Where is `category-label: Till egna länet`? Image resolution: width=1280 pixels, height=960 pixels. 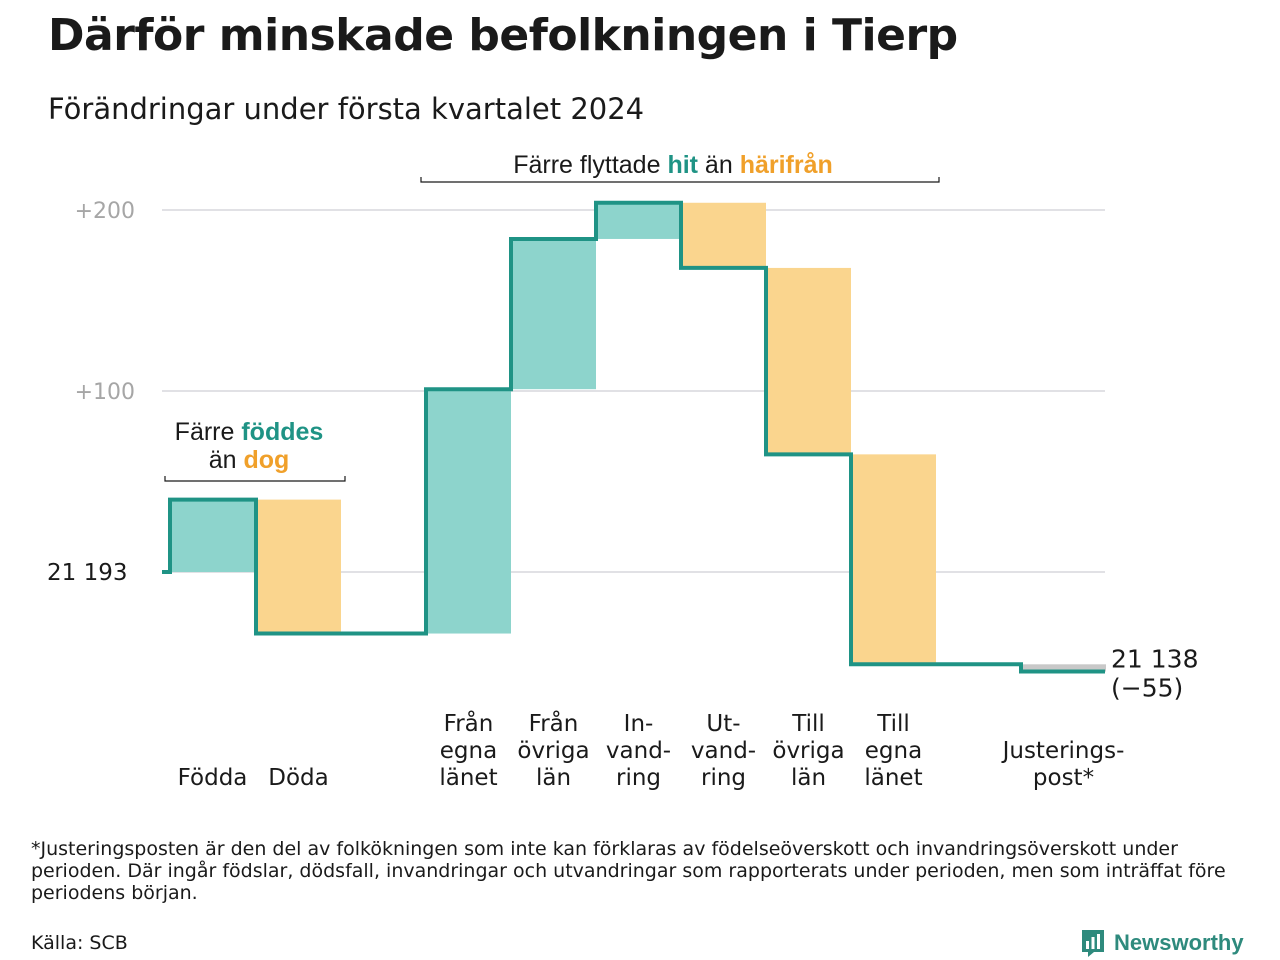 category-label: Till egna länet is located at coordinates (893, 751).